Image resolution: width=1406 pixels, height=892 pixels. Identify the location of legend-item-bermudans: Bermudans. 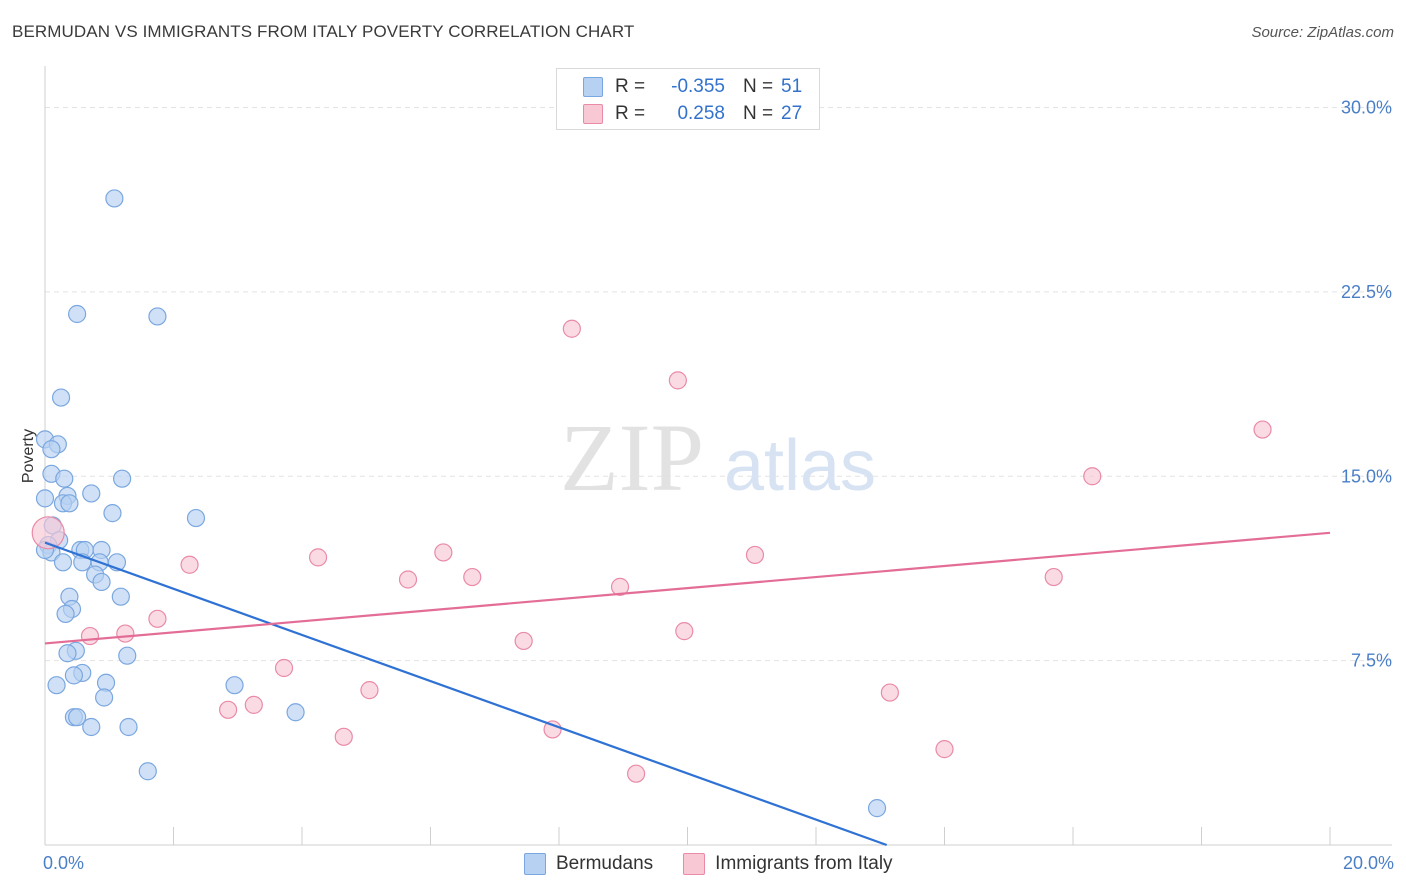
(588, 864).